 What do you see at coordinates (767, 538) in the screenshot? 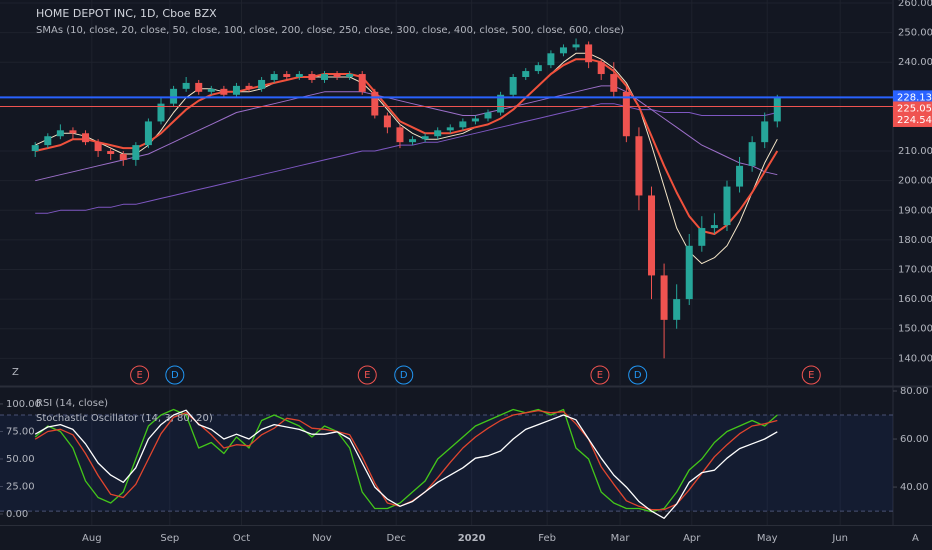
I see `x-tick-label: May` at bounding box center [767, 538].